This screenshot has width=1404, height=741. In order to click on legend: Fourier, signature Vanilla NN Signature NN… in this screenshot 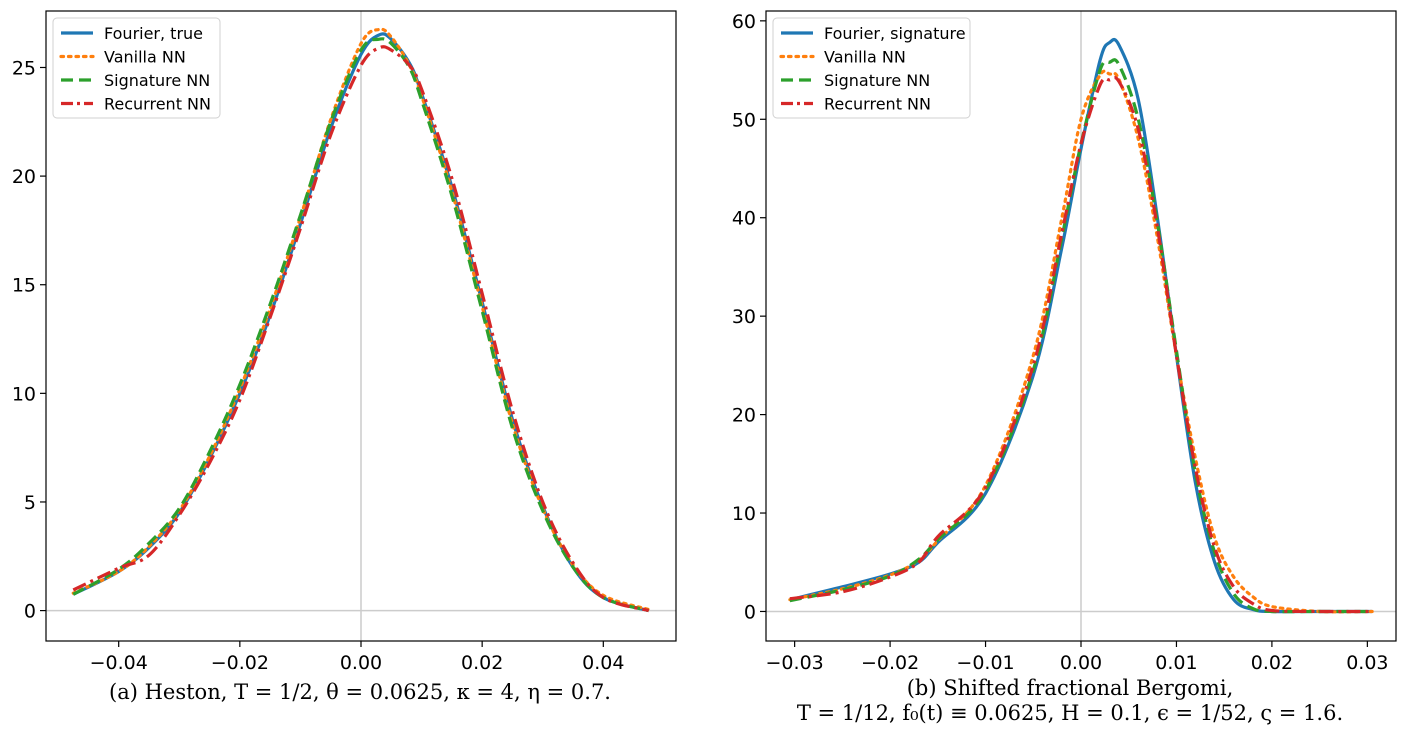, I will do `click(871, 68)`.